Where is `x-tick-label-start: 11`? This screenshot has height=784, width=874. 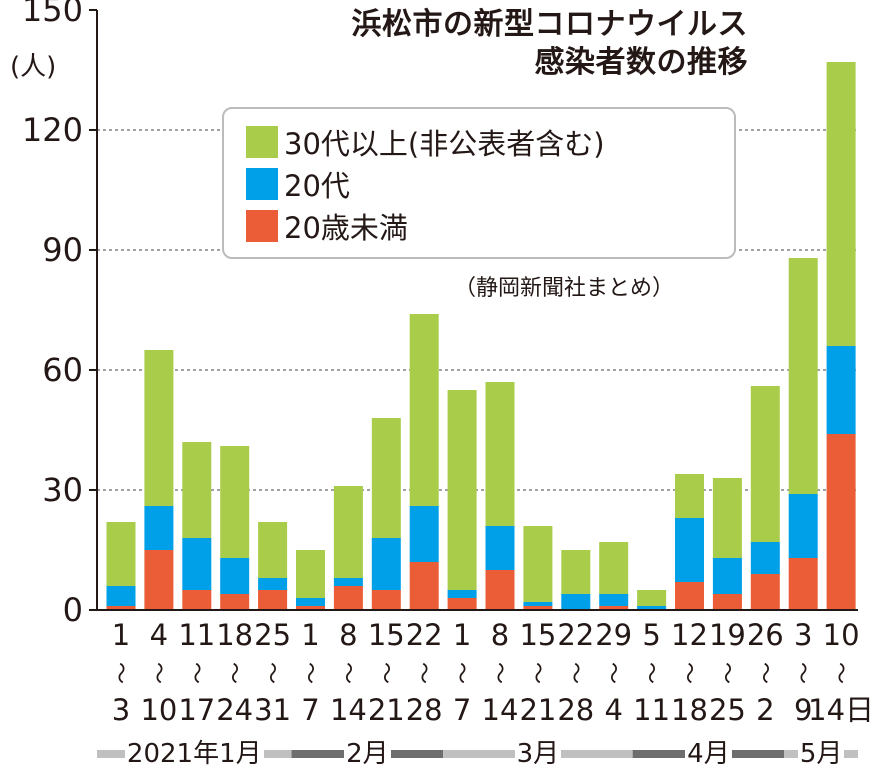 x-tick-label-start: 11 is located at coordinates (196, 635).